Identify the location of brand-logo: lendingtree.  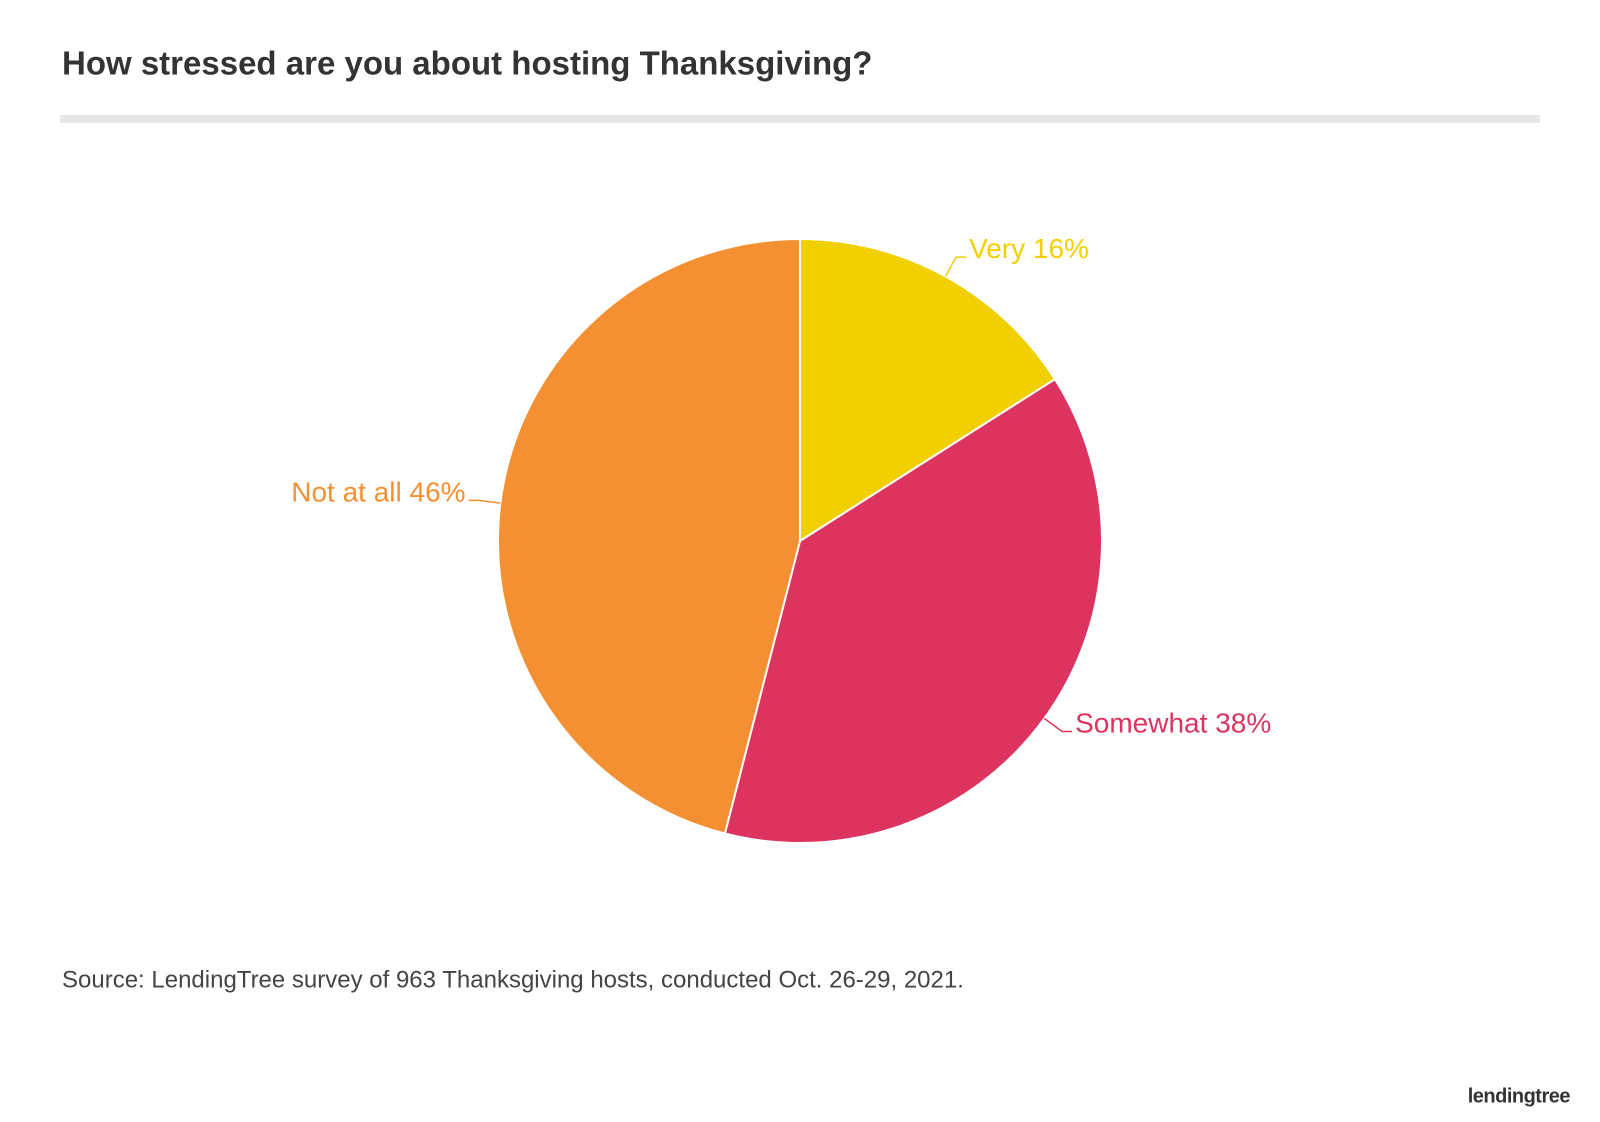
(1519, 1096).